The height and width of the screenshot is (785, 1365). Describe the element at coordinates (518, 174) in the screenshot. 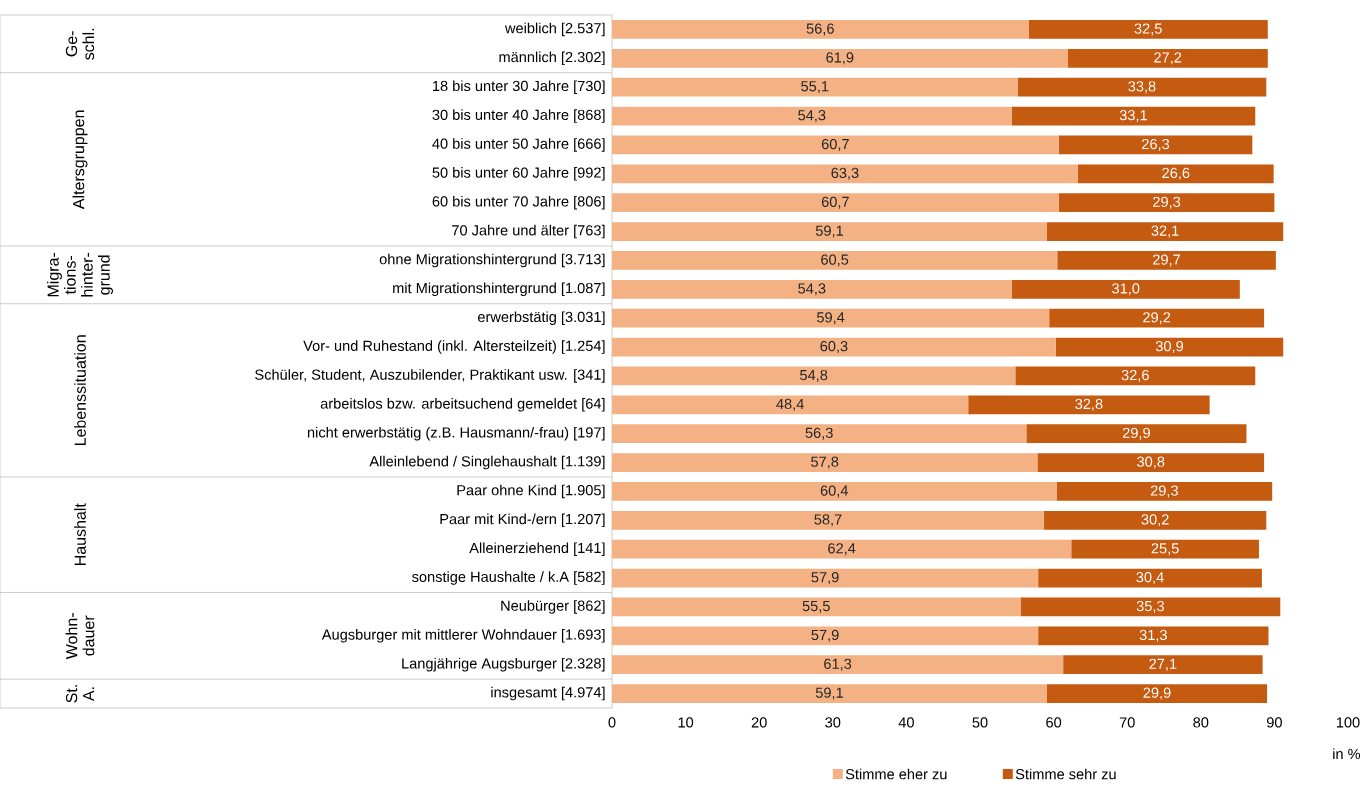

I see `y-tick-label: 50 bis unter 60 Jahre [992]` at that location.